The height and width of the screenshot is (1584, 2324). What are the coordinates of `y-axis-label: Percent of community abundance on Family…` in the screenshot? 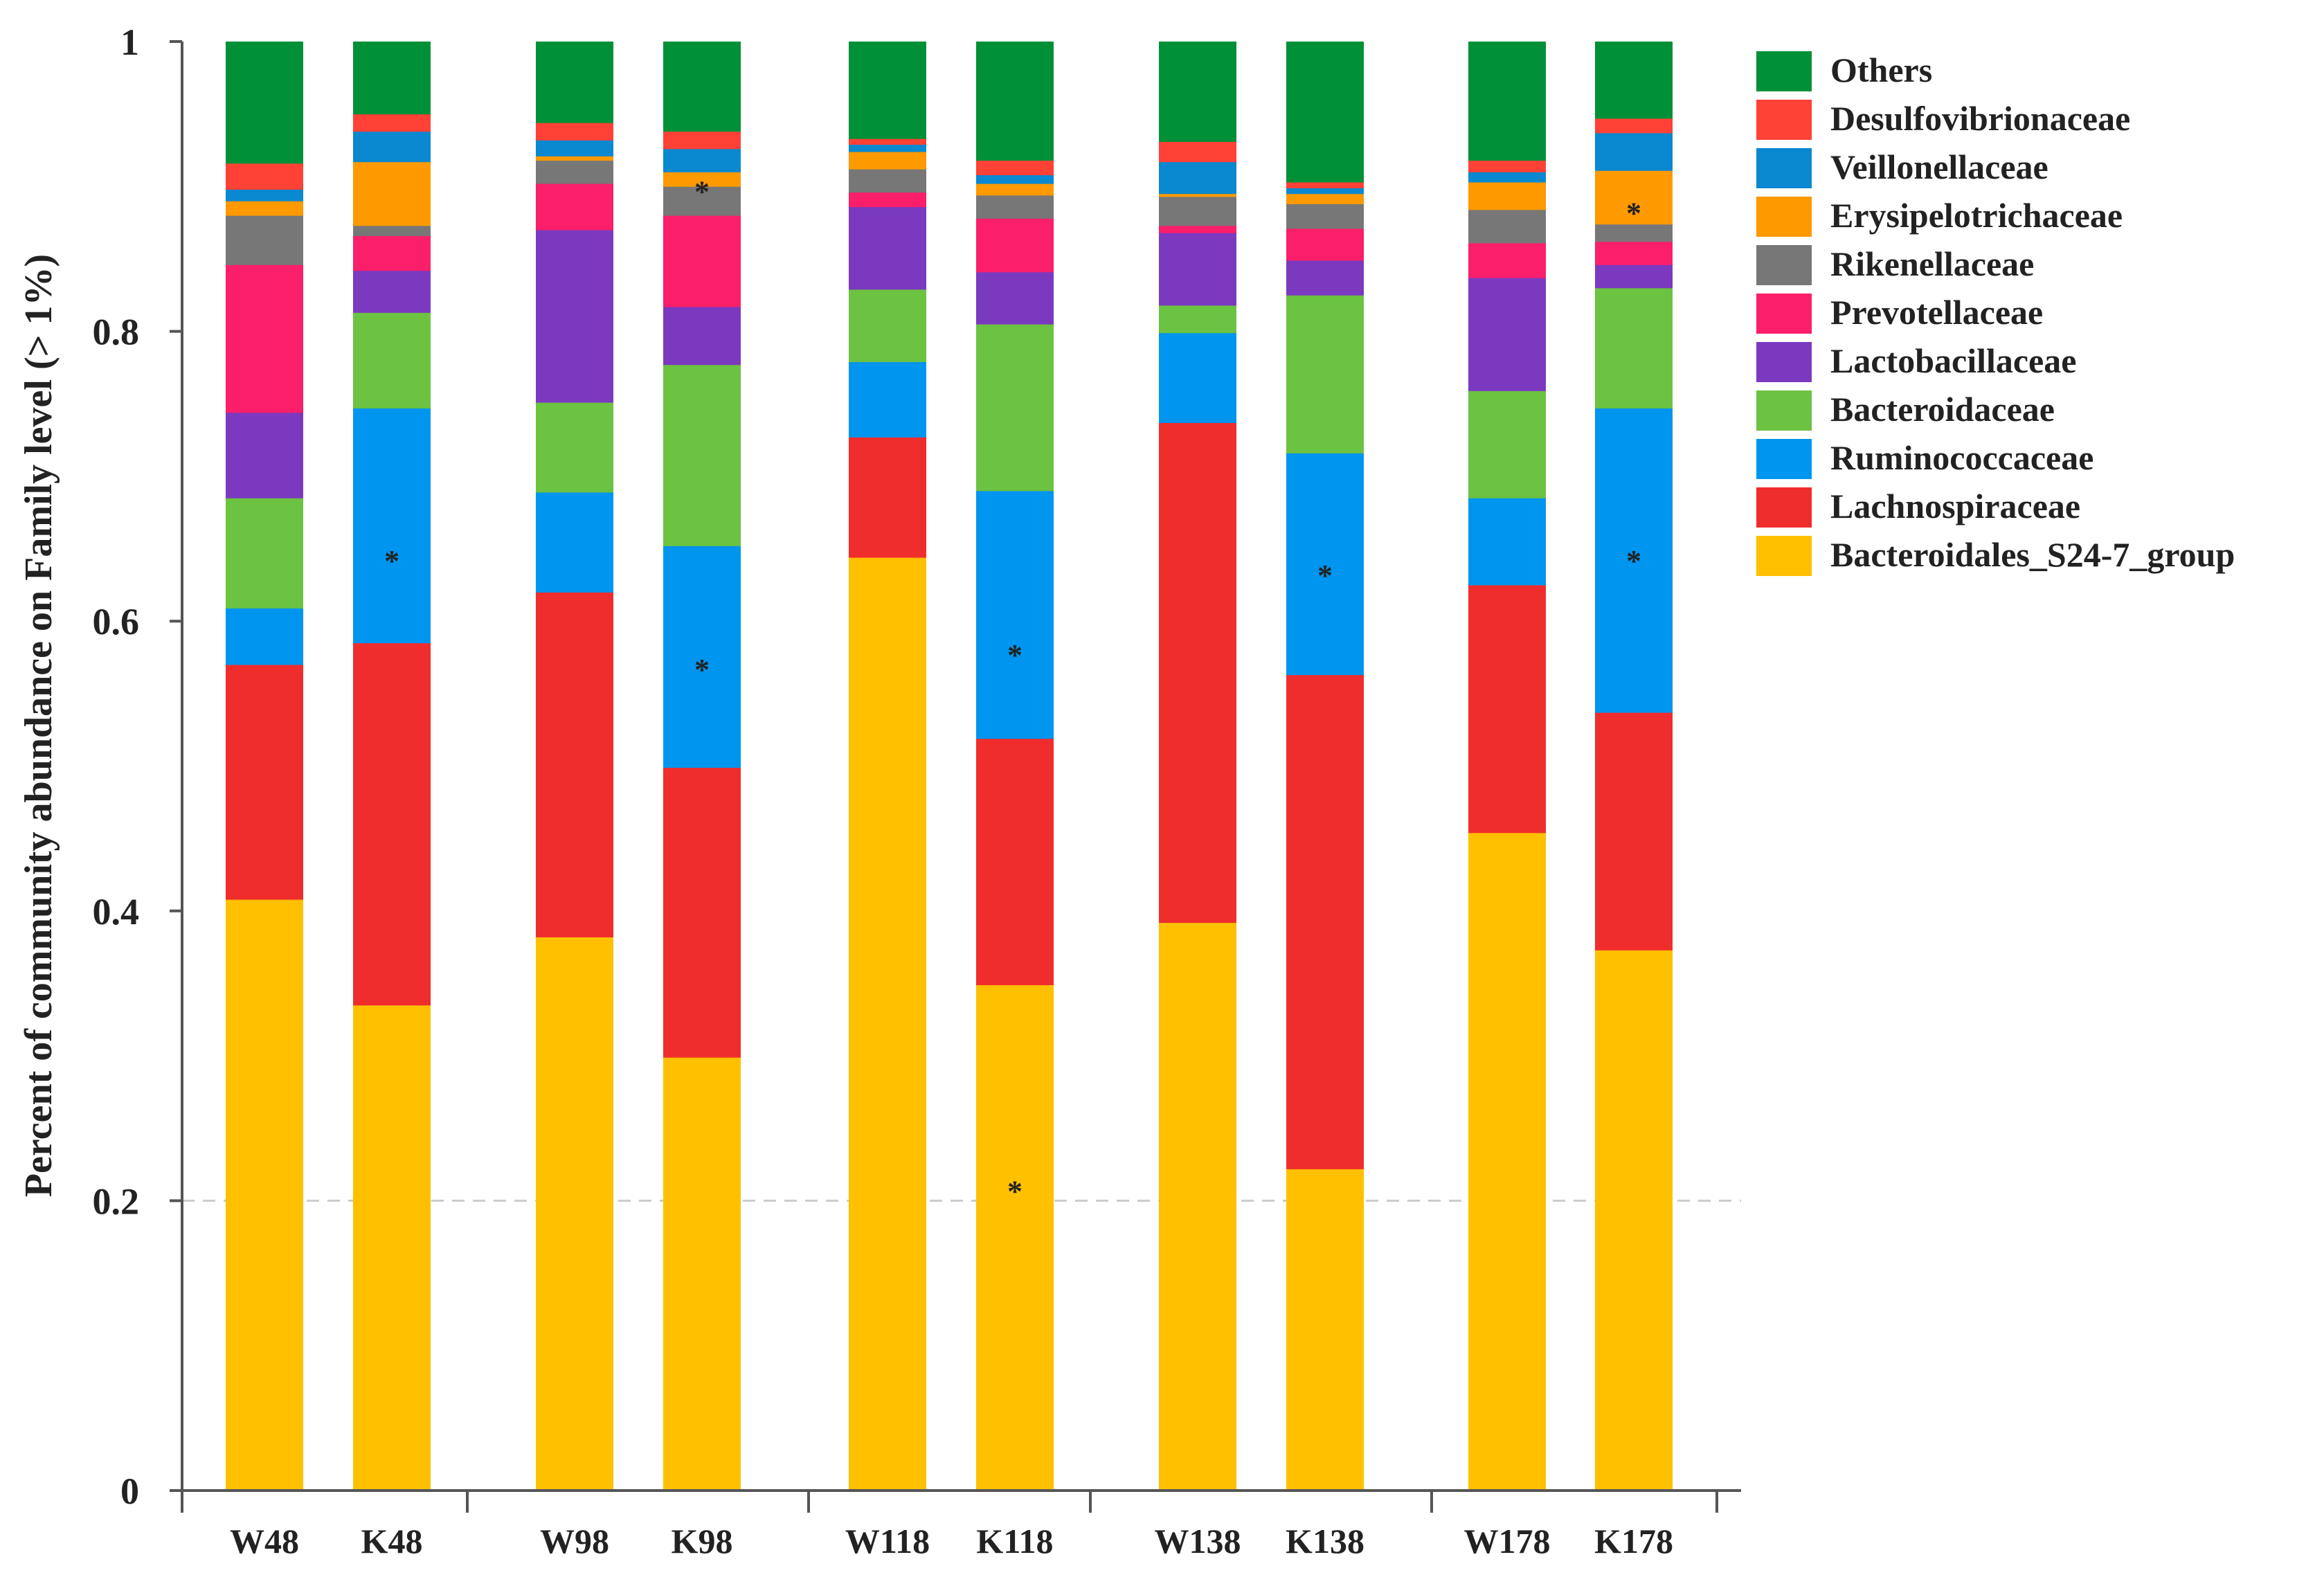 It's located at (38, 725).